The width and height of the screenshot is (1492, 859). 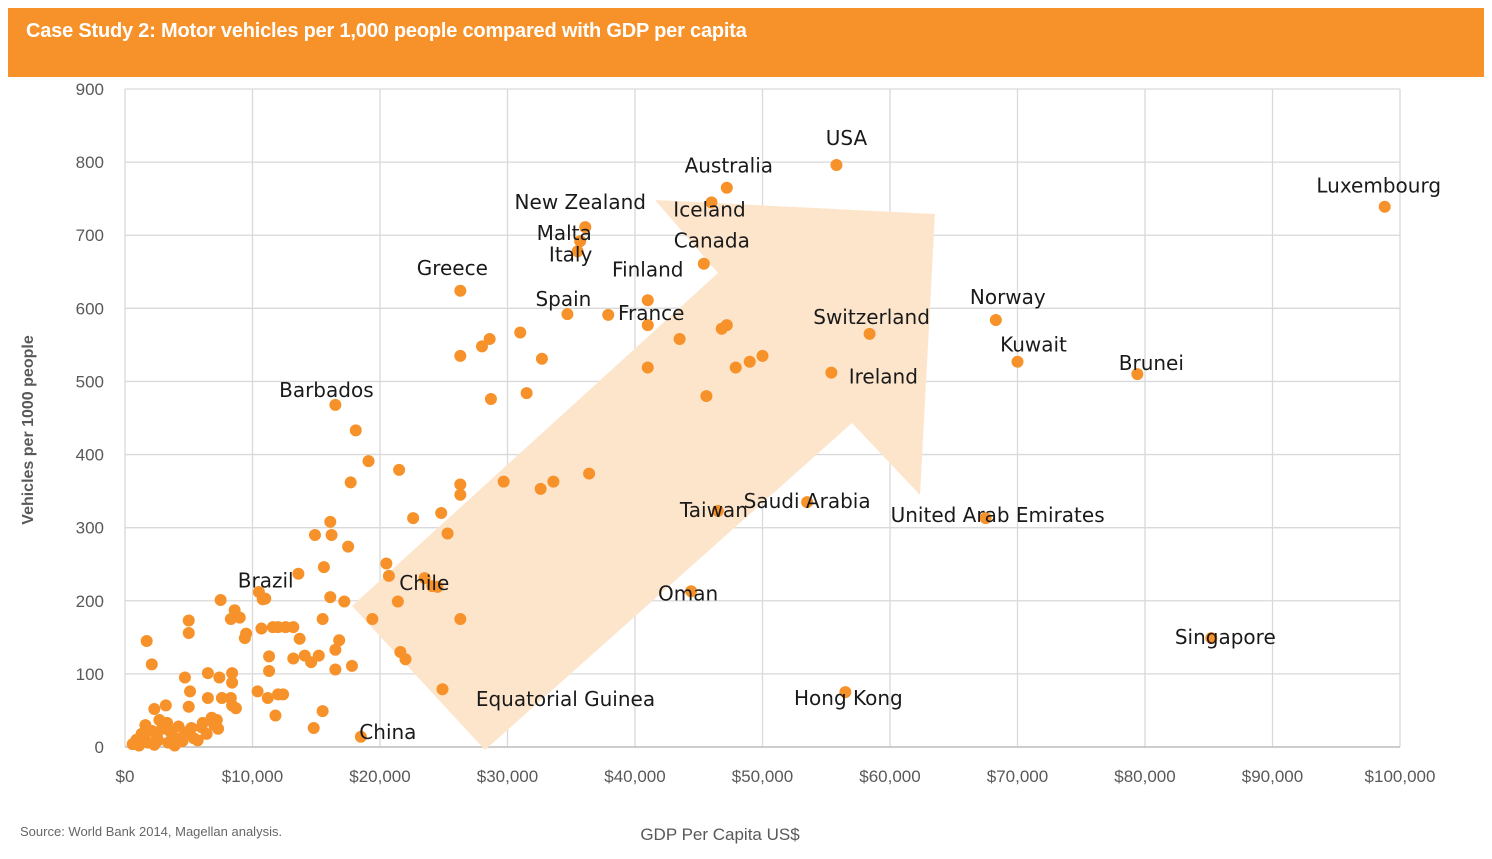 I want to click on x-tick-label: $40,000, so click(x=634, y=776).